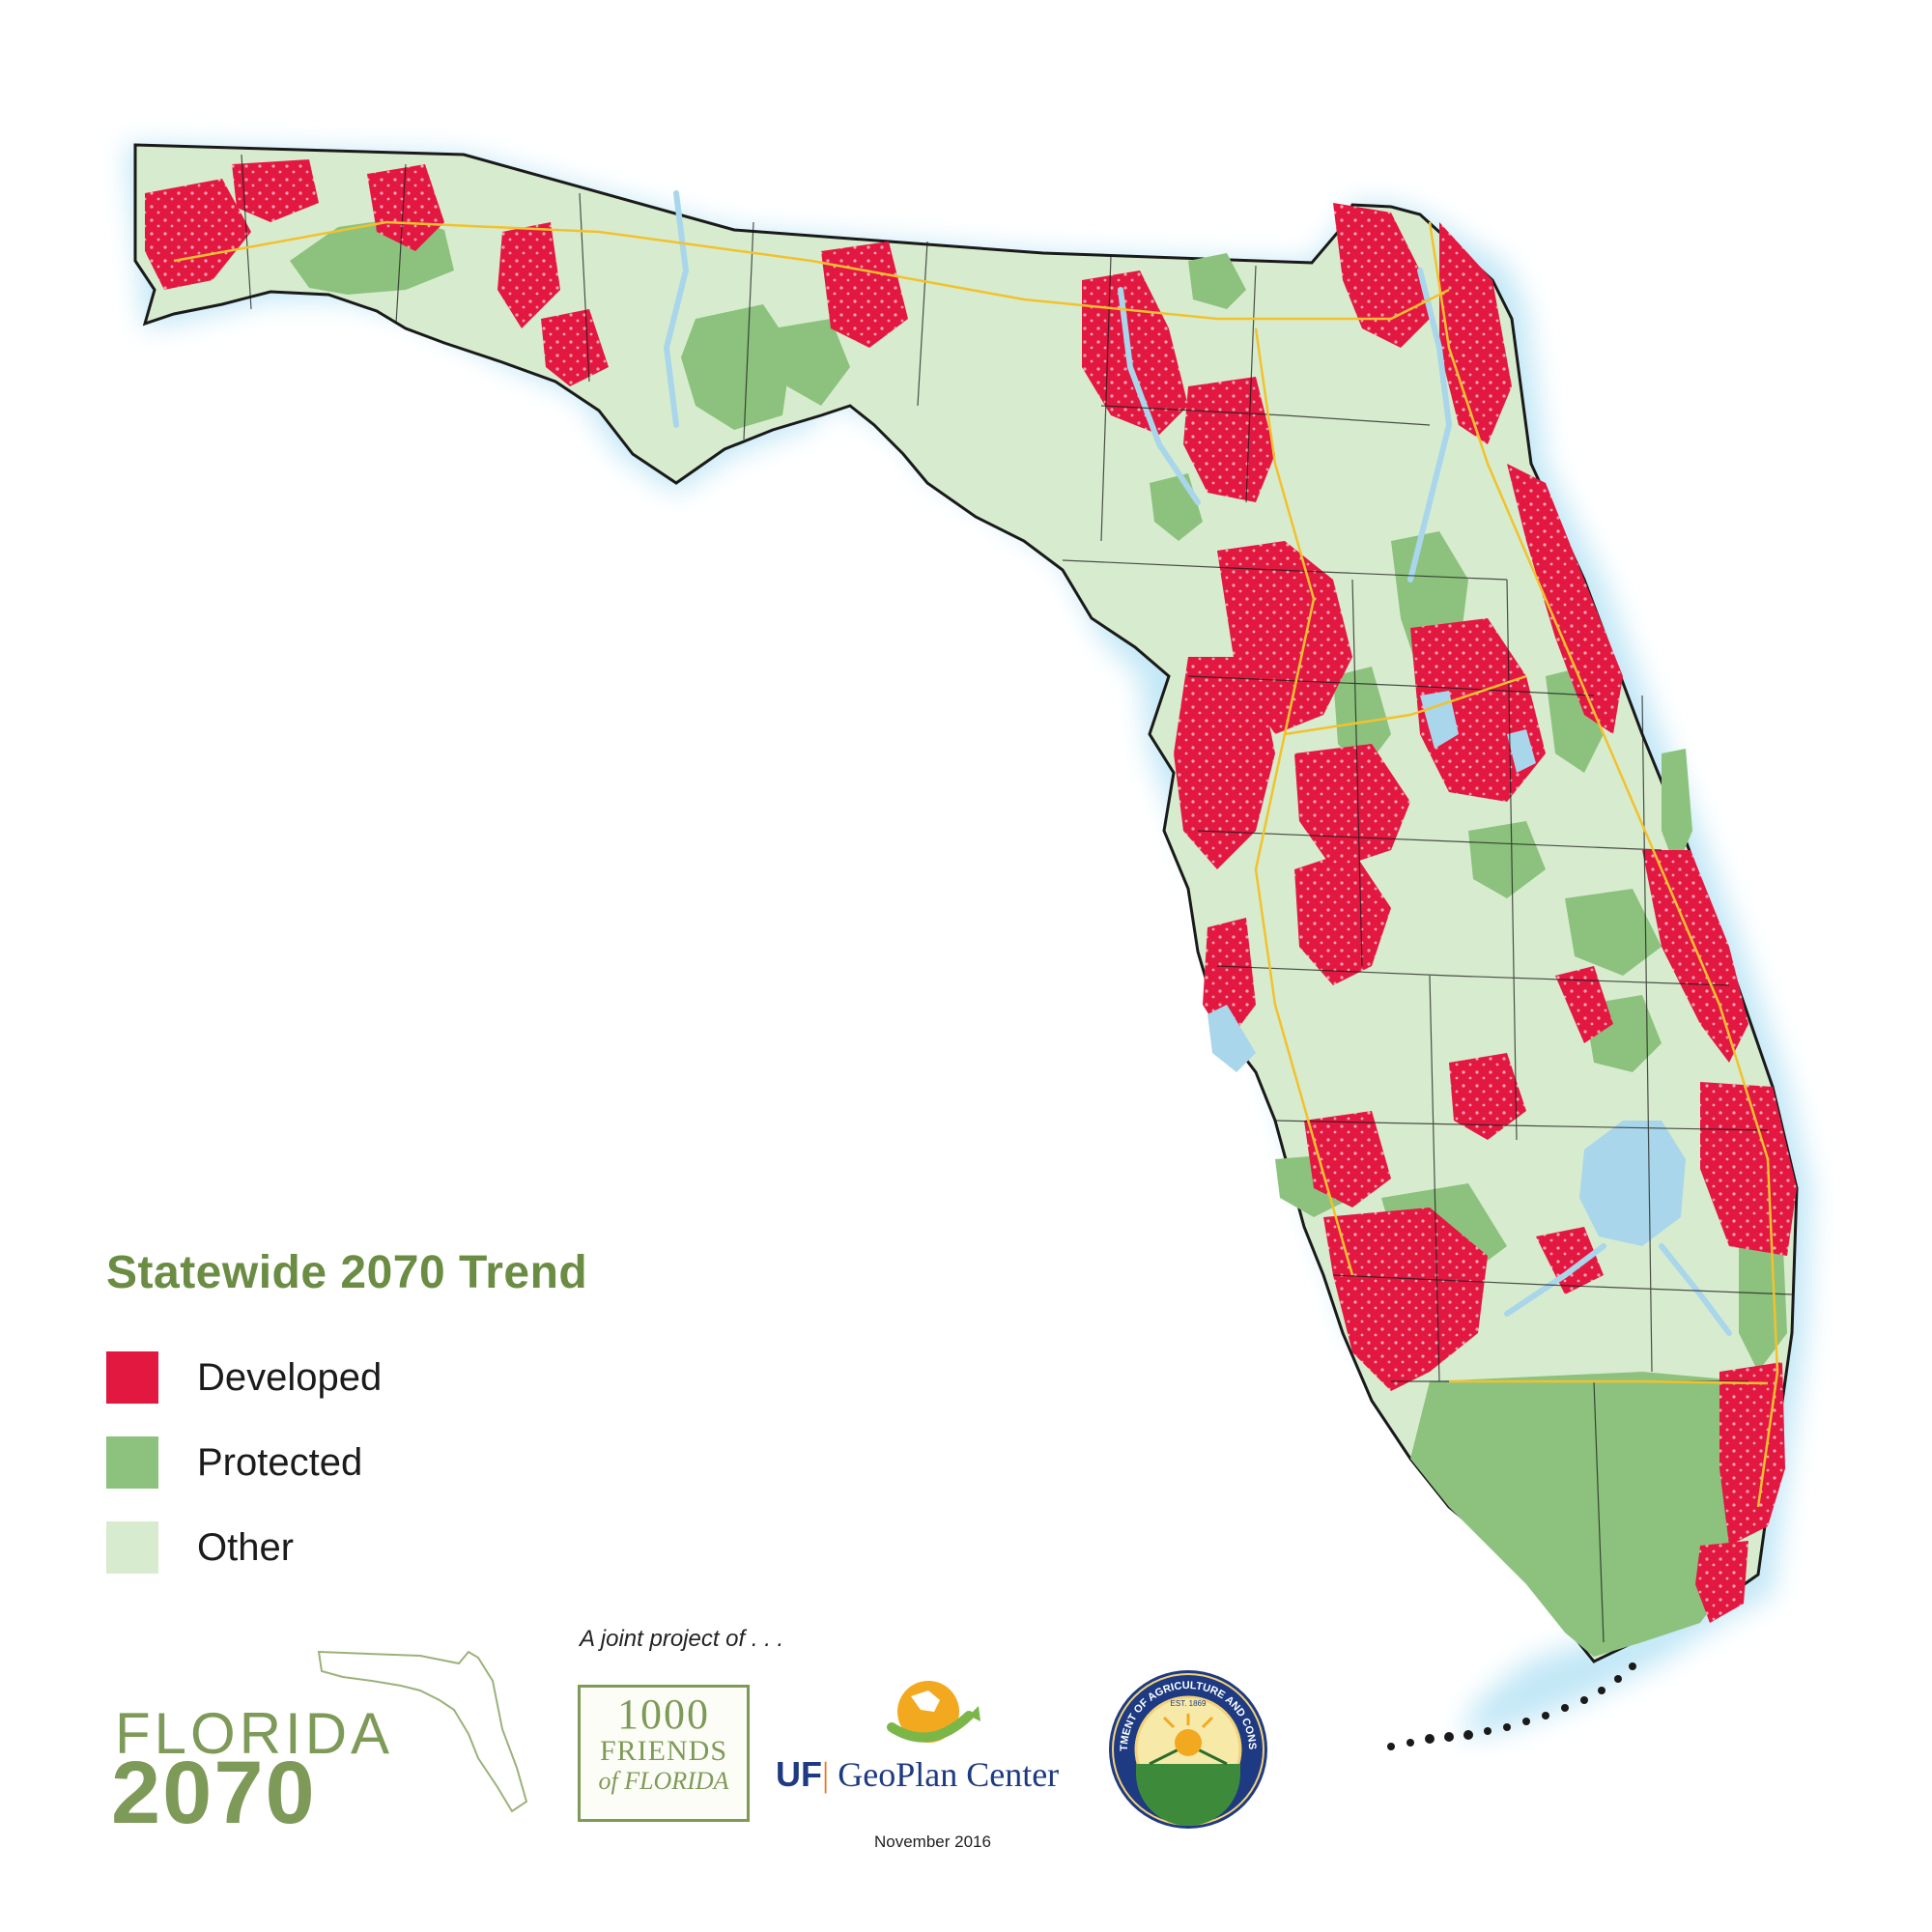  What do you see at coordinates (1632, 1183) in the screenshot?
I see `lake-okeechobee` at bounding box center [1632, 1183].